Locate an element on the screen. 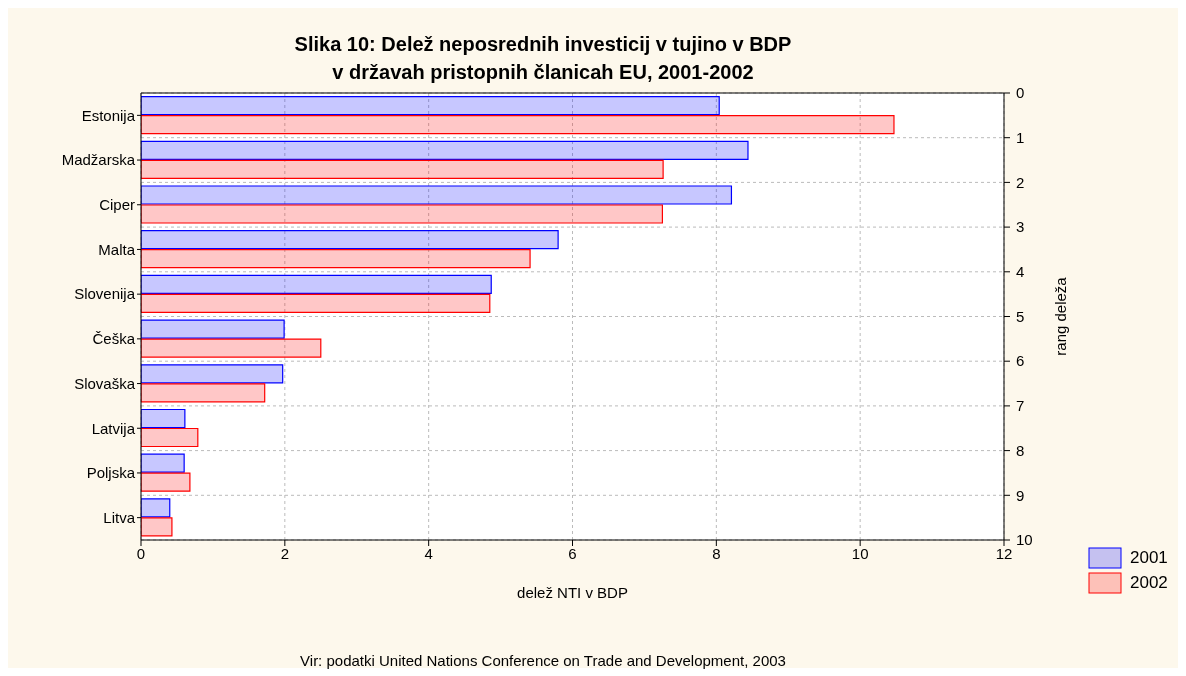 The height and width of the screenshot is (676, 1186). y-tick-label: Latvija is located at coordinates (113, 428).